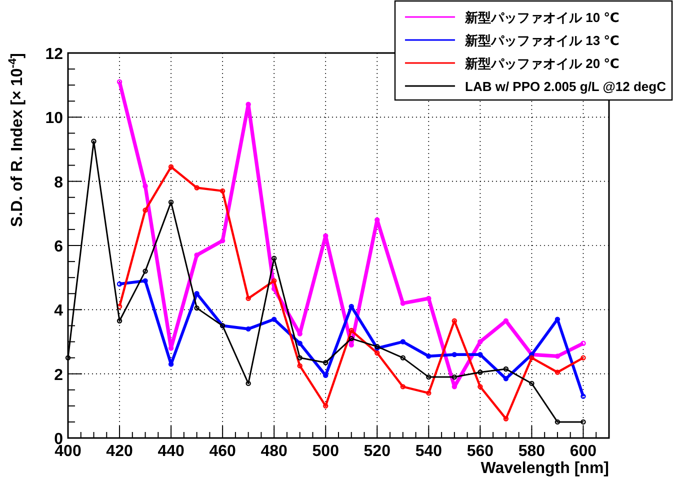 The width and height of the screenshot is (673, 479). I want to click on legend-label: 新型パッファオイル 10 ℃, so click(542, 17).